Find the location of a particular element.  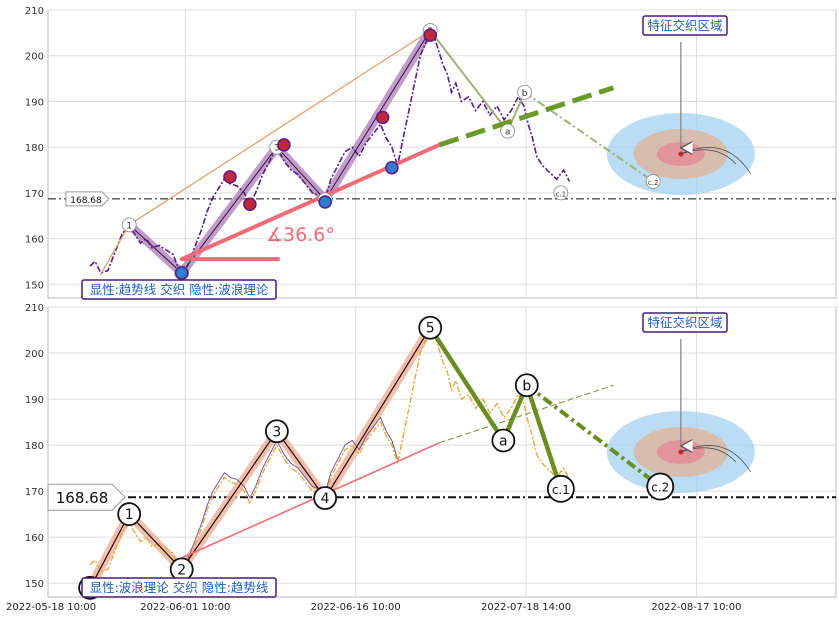

caption-top: 显性:趋势线 交织 隐性:波浪理论 is located at coordinates (179, 289).